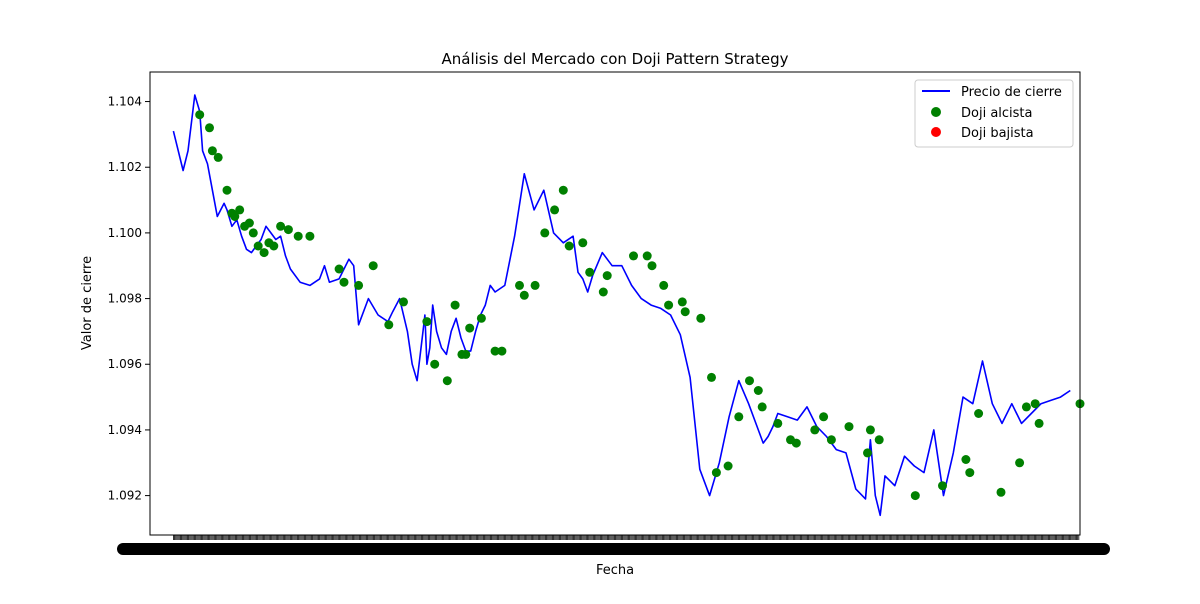 This screenshot has height=604, width=1200. I want to click on legend-label-doji-alcista: Doji alcista, so click(997, 113).